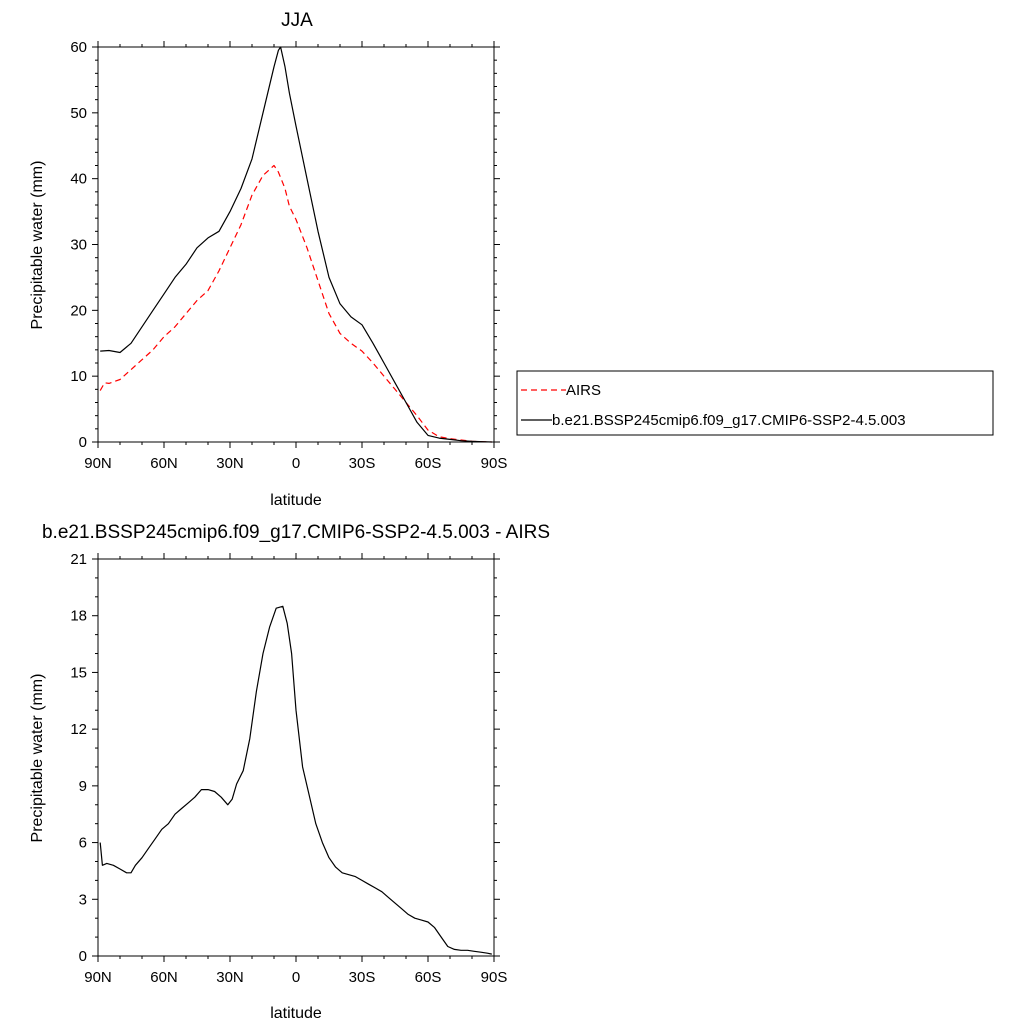 This screenshot has width=1024, height=1024. Describe the element at coordinates (78, 616) in the screenshot. I see `y-tick-label: 18` at that location.